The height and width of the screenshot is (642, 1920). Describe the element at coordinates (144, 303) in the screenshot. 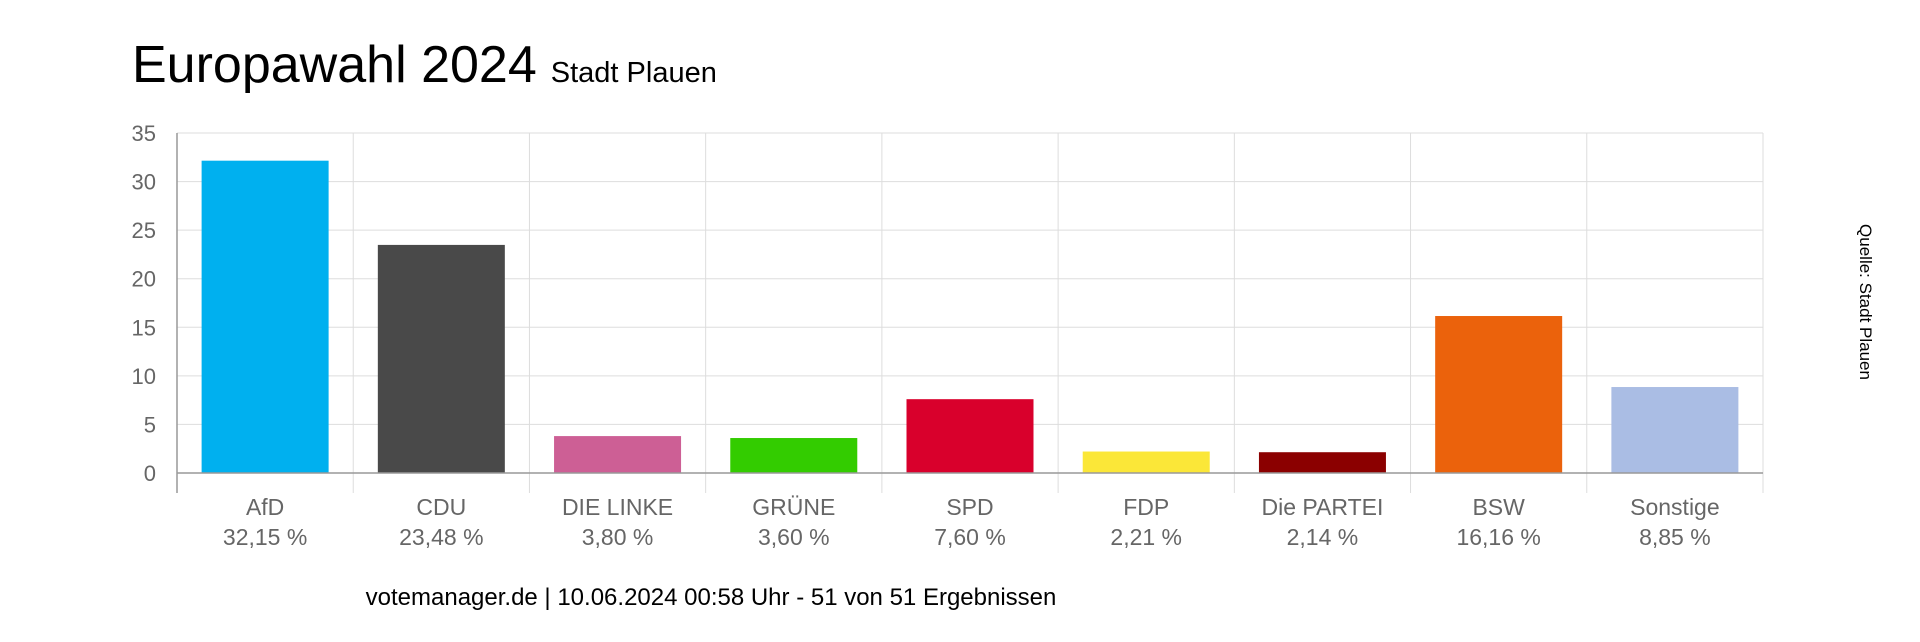

I see `y-axis-ticks: 0 5 10 15 20 25 30 35` at that location.